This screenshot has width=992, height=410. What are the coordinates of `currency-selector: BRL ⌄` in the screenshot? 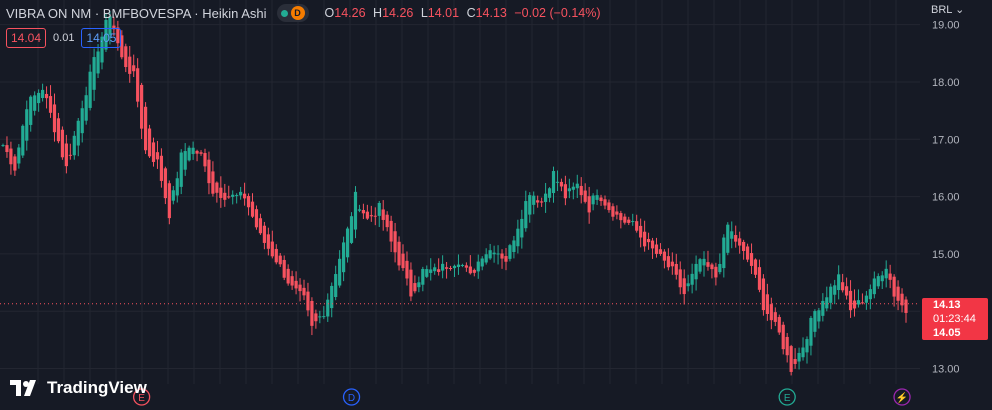 It's located at (947, 9).